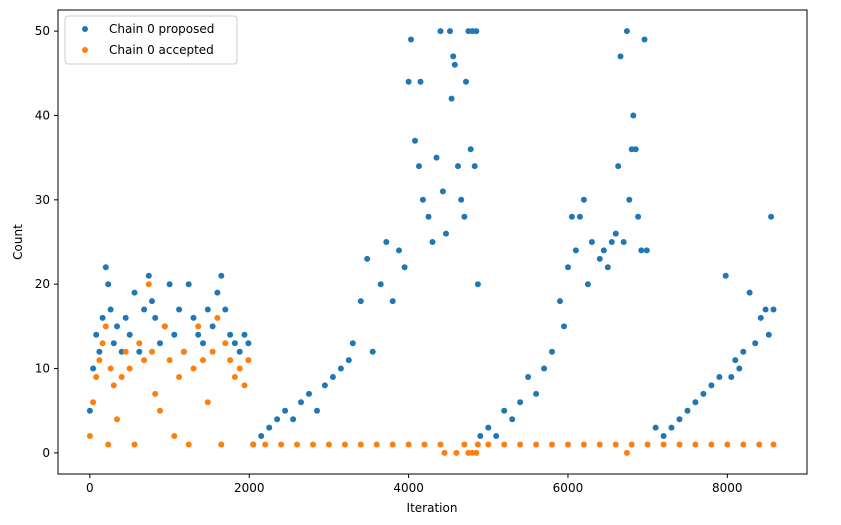 Image resolution: width=841 pixels, height=525 pixels. What do you see at coordinates (18, 242) in the screenshot?
I see `y-axis-label: Count` at bounding box center [18, 242].